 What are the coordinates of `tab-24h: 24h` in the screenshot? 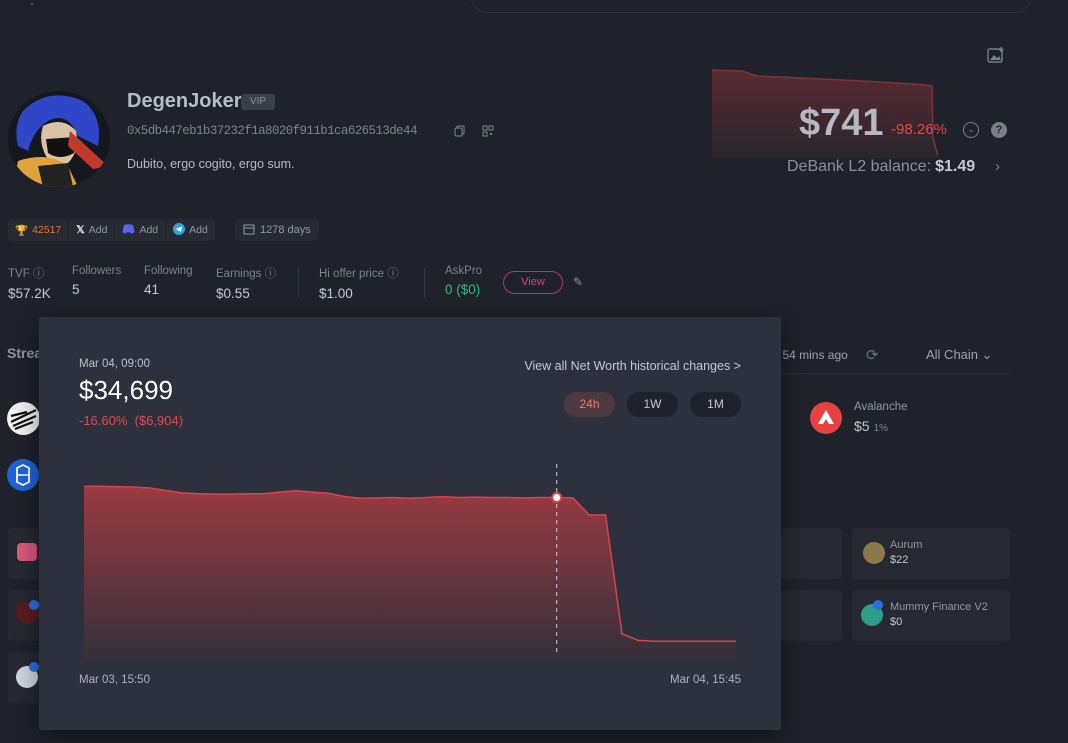 It's located at (589, 404).